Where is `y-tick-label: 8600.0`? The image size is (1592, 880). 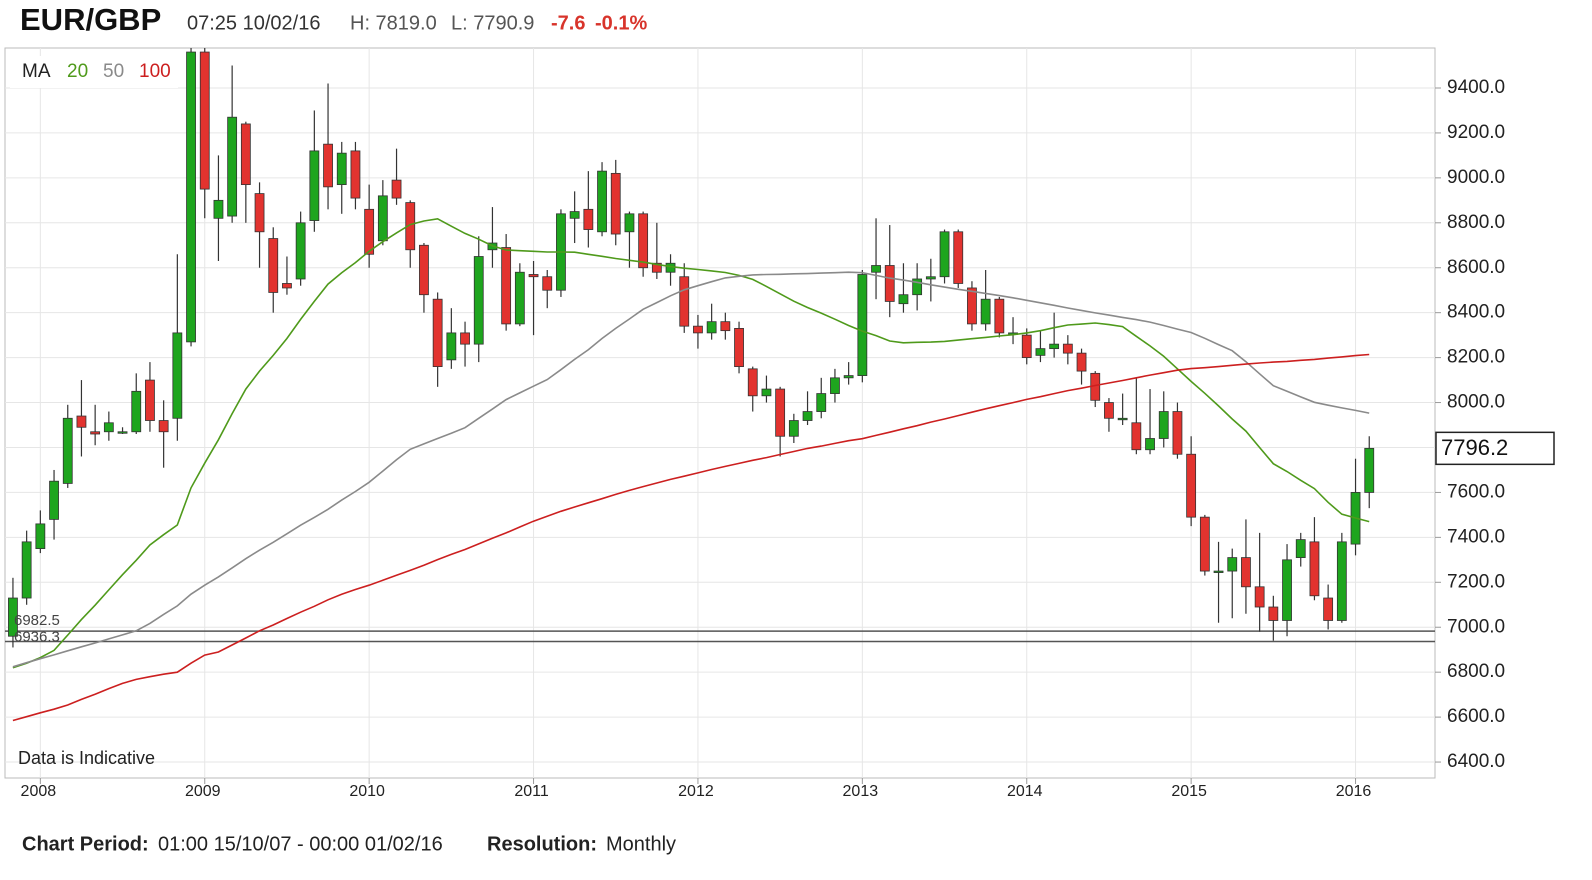 y-tick-label: 8600.0 is located at coordinates (1476, 267).